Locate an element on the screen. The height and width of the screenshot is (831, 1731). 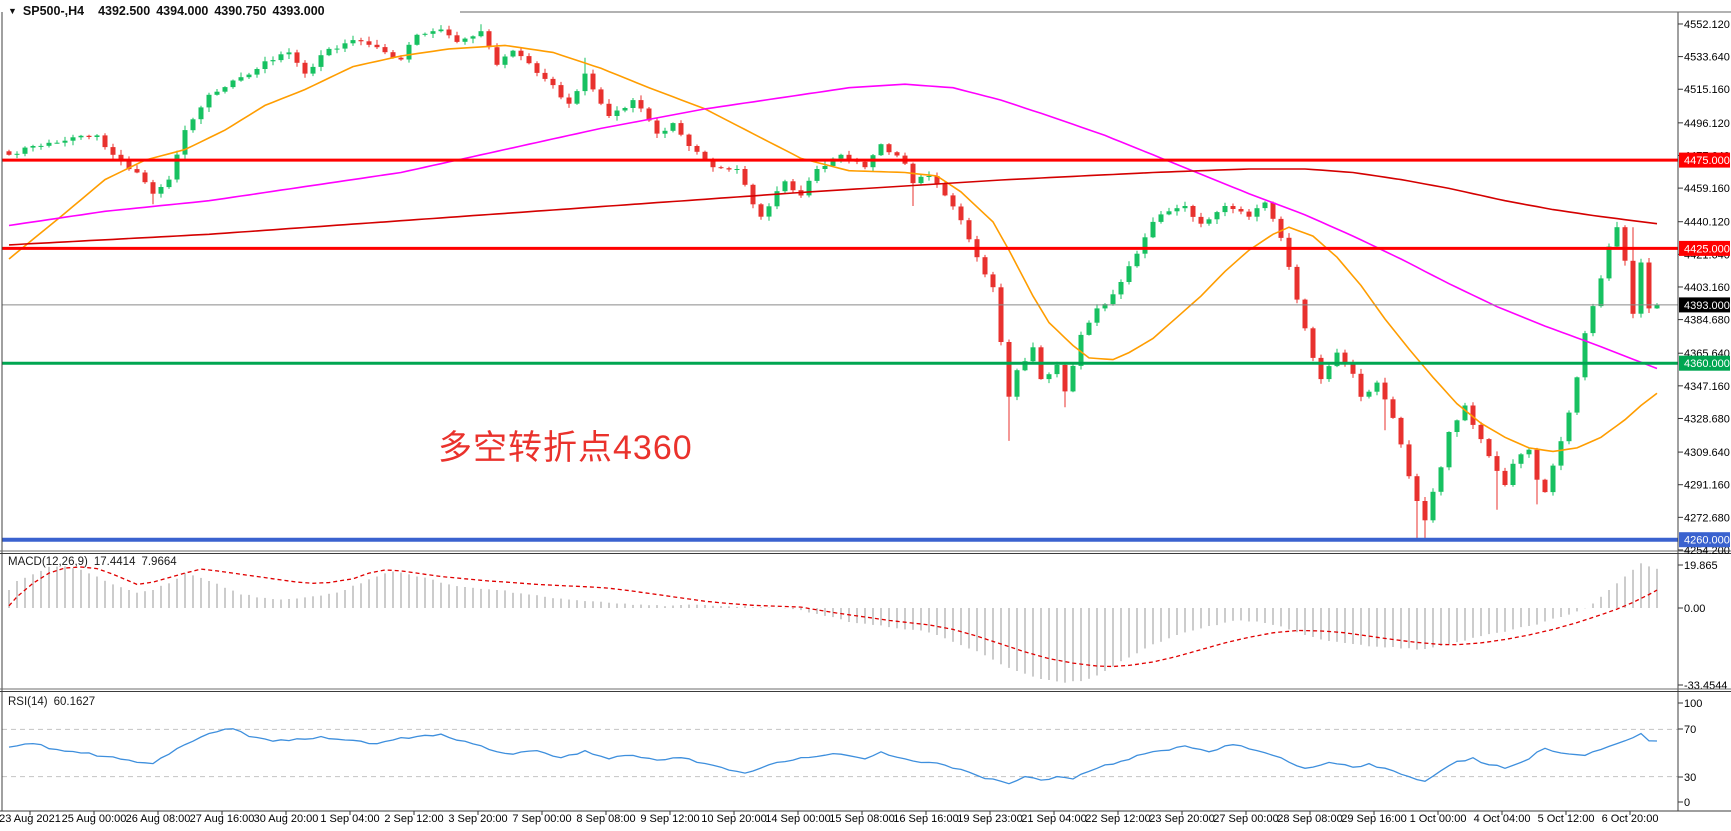
svg-text: 27 Aug 16:00 is located at coordinates (222, 819).